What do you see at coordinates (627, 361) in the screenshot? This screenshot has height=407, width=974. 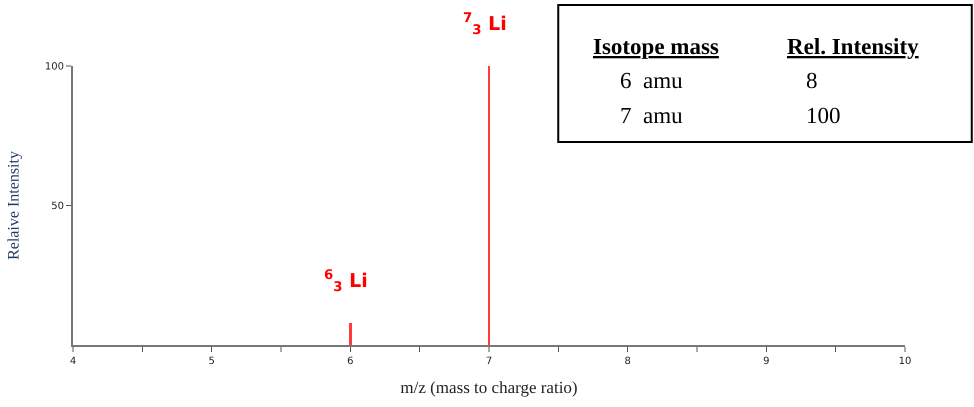 I see `x-tick-label: 8` at bounding box center [627, 361].